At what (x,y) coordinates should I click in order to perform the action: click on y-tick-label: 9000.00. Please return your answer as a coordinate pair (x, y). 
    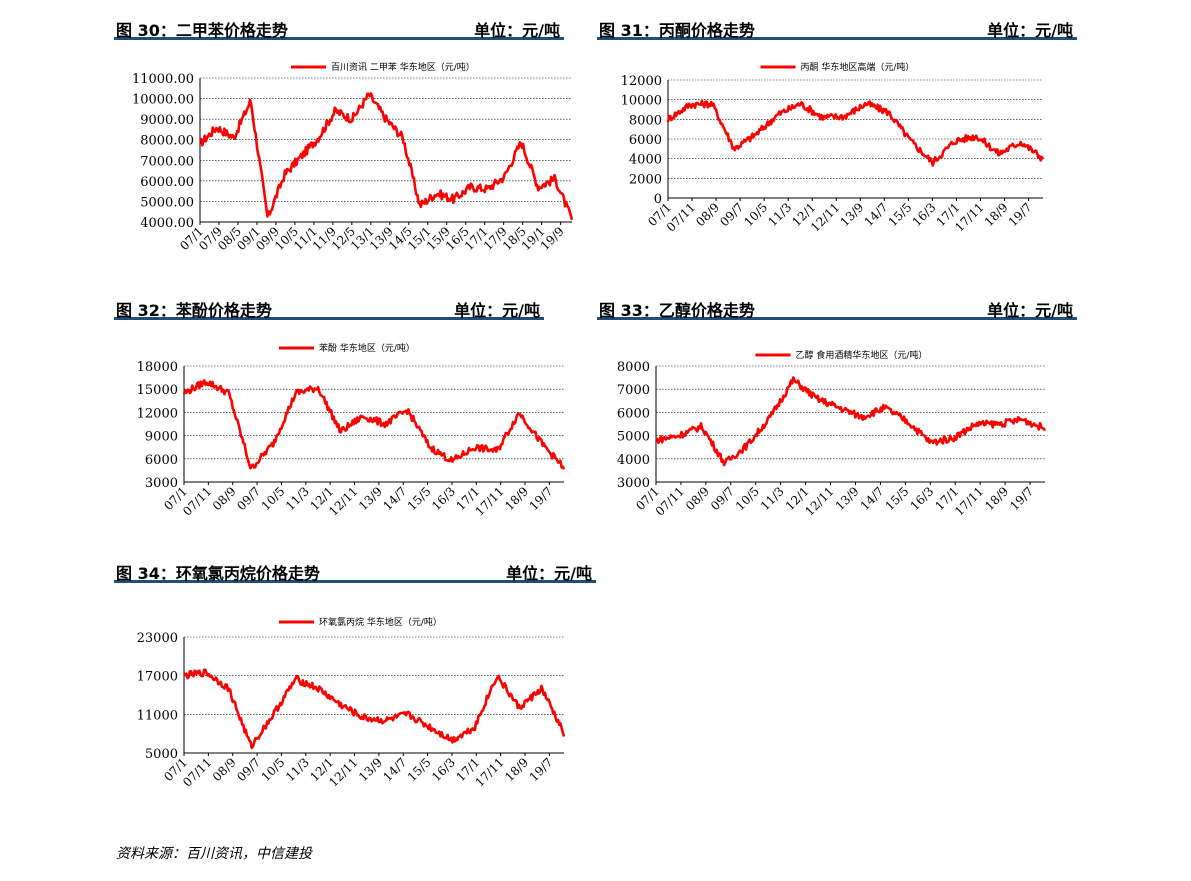
    Looking at the image, I should click on (167, 120).